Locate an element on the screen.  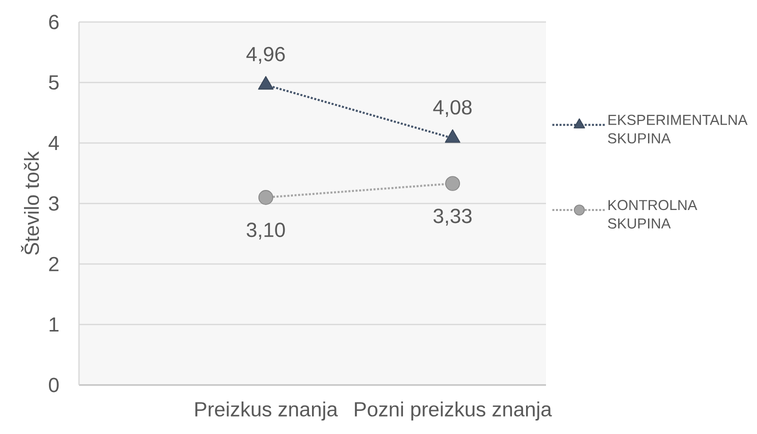
y-axis-title: Število točk is located at coordinates (29, 203).